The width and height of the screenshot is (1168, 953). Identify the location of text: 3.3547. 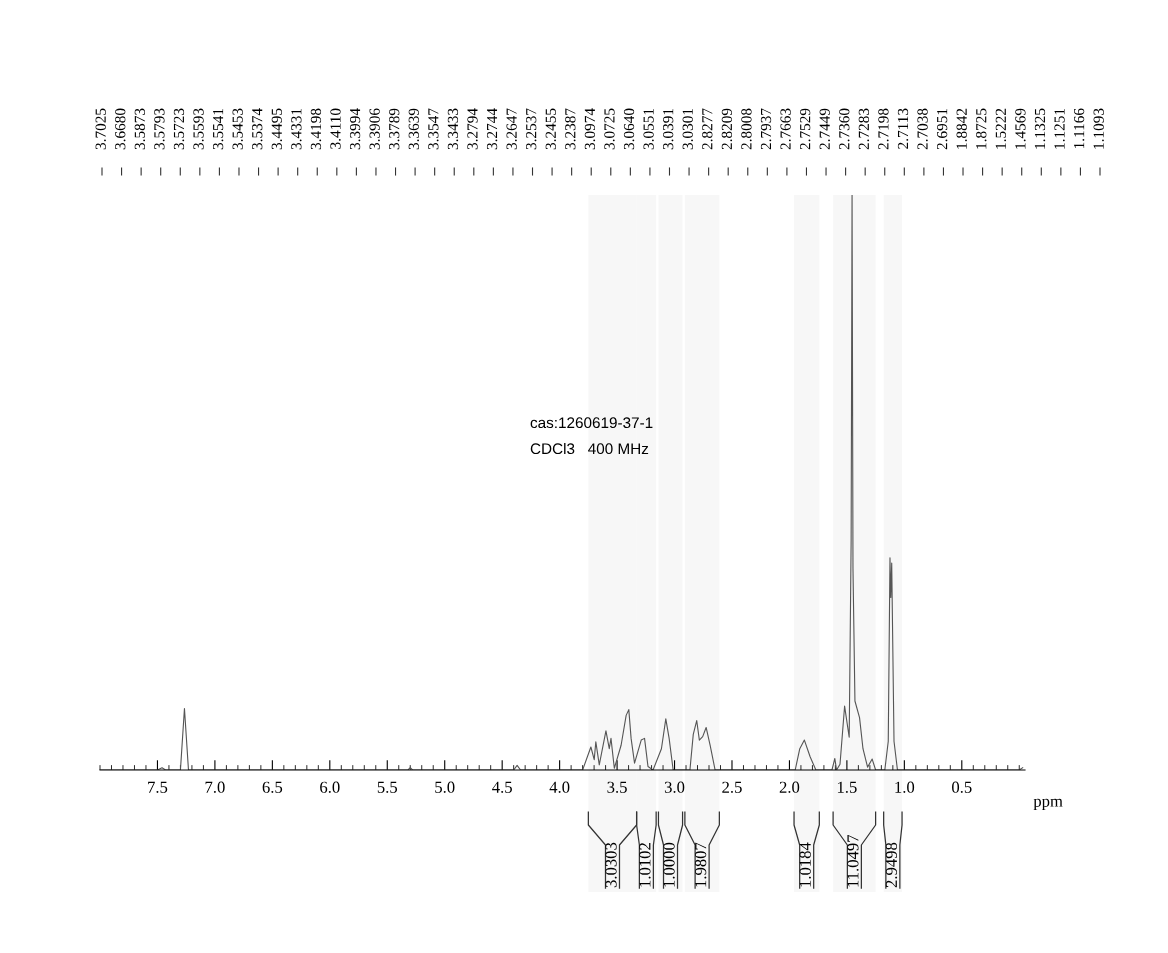
(433, 129).